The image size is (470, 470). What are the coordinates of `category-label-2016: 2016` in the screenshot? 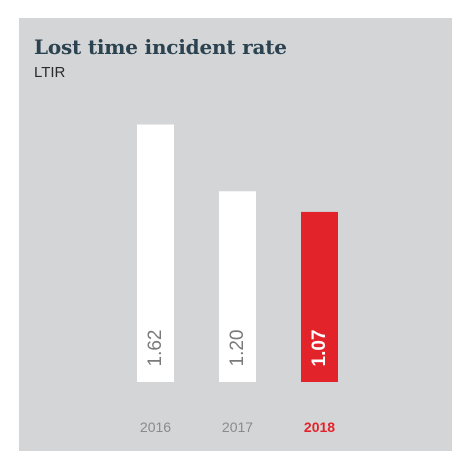 It's located at (155, 427).